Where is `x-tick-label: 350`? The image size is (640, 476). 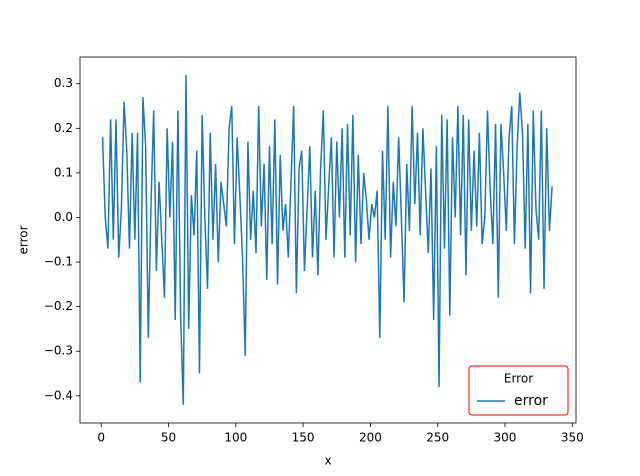
x-tick-label: 350 is located at coordinates (572, 438).